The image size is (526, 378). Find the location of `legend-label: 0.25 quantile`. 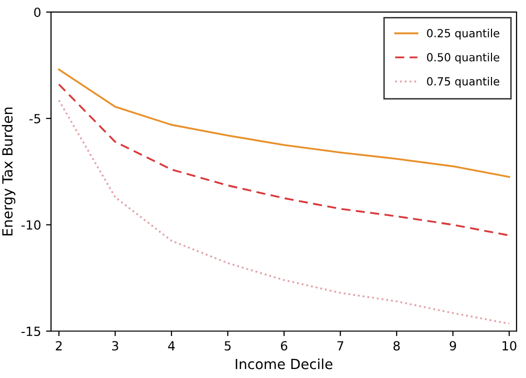

legend-label: 0.25 quantile is located at coordinates (463, 34).